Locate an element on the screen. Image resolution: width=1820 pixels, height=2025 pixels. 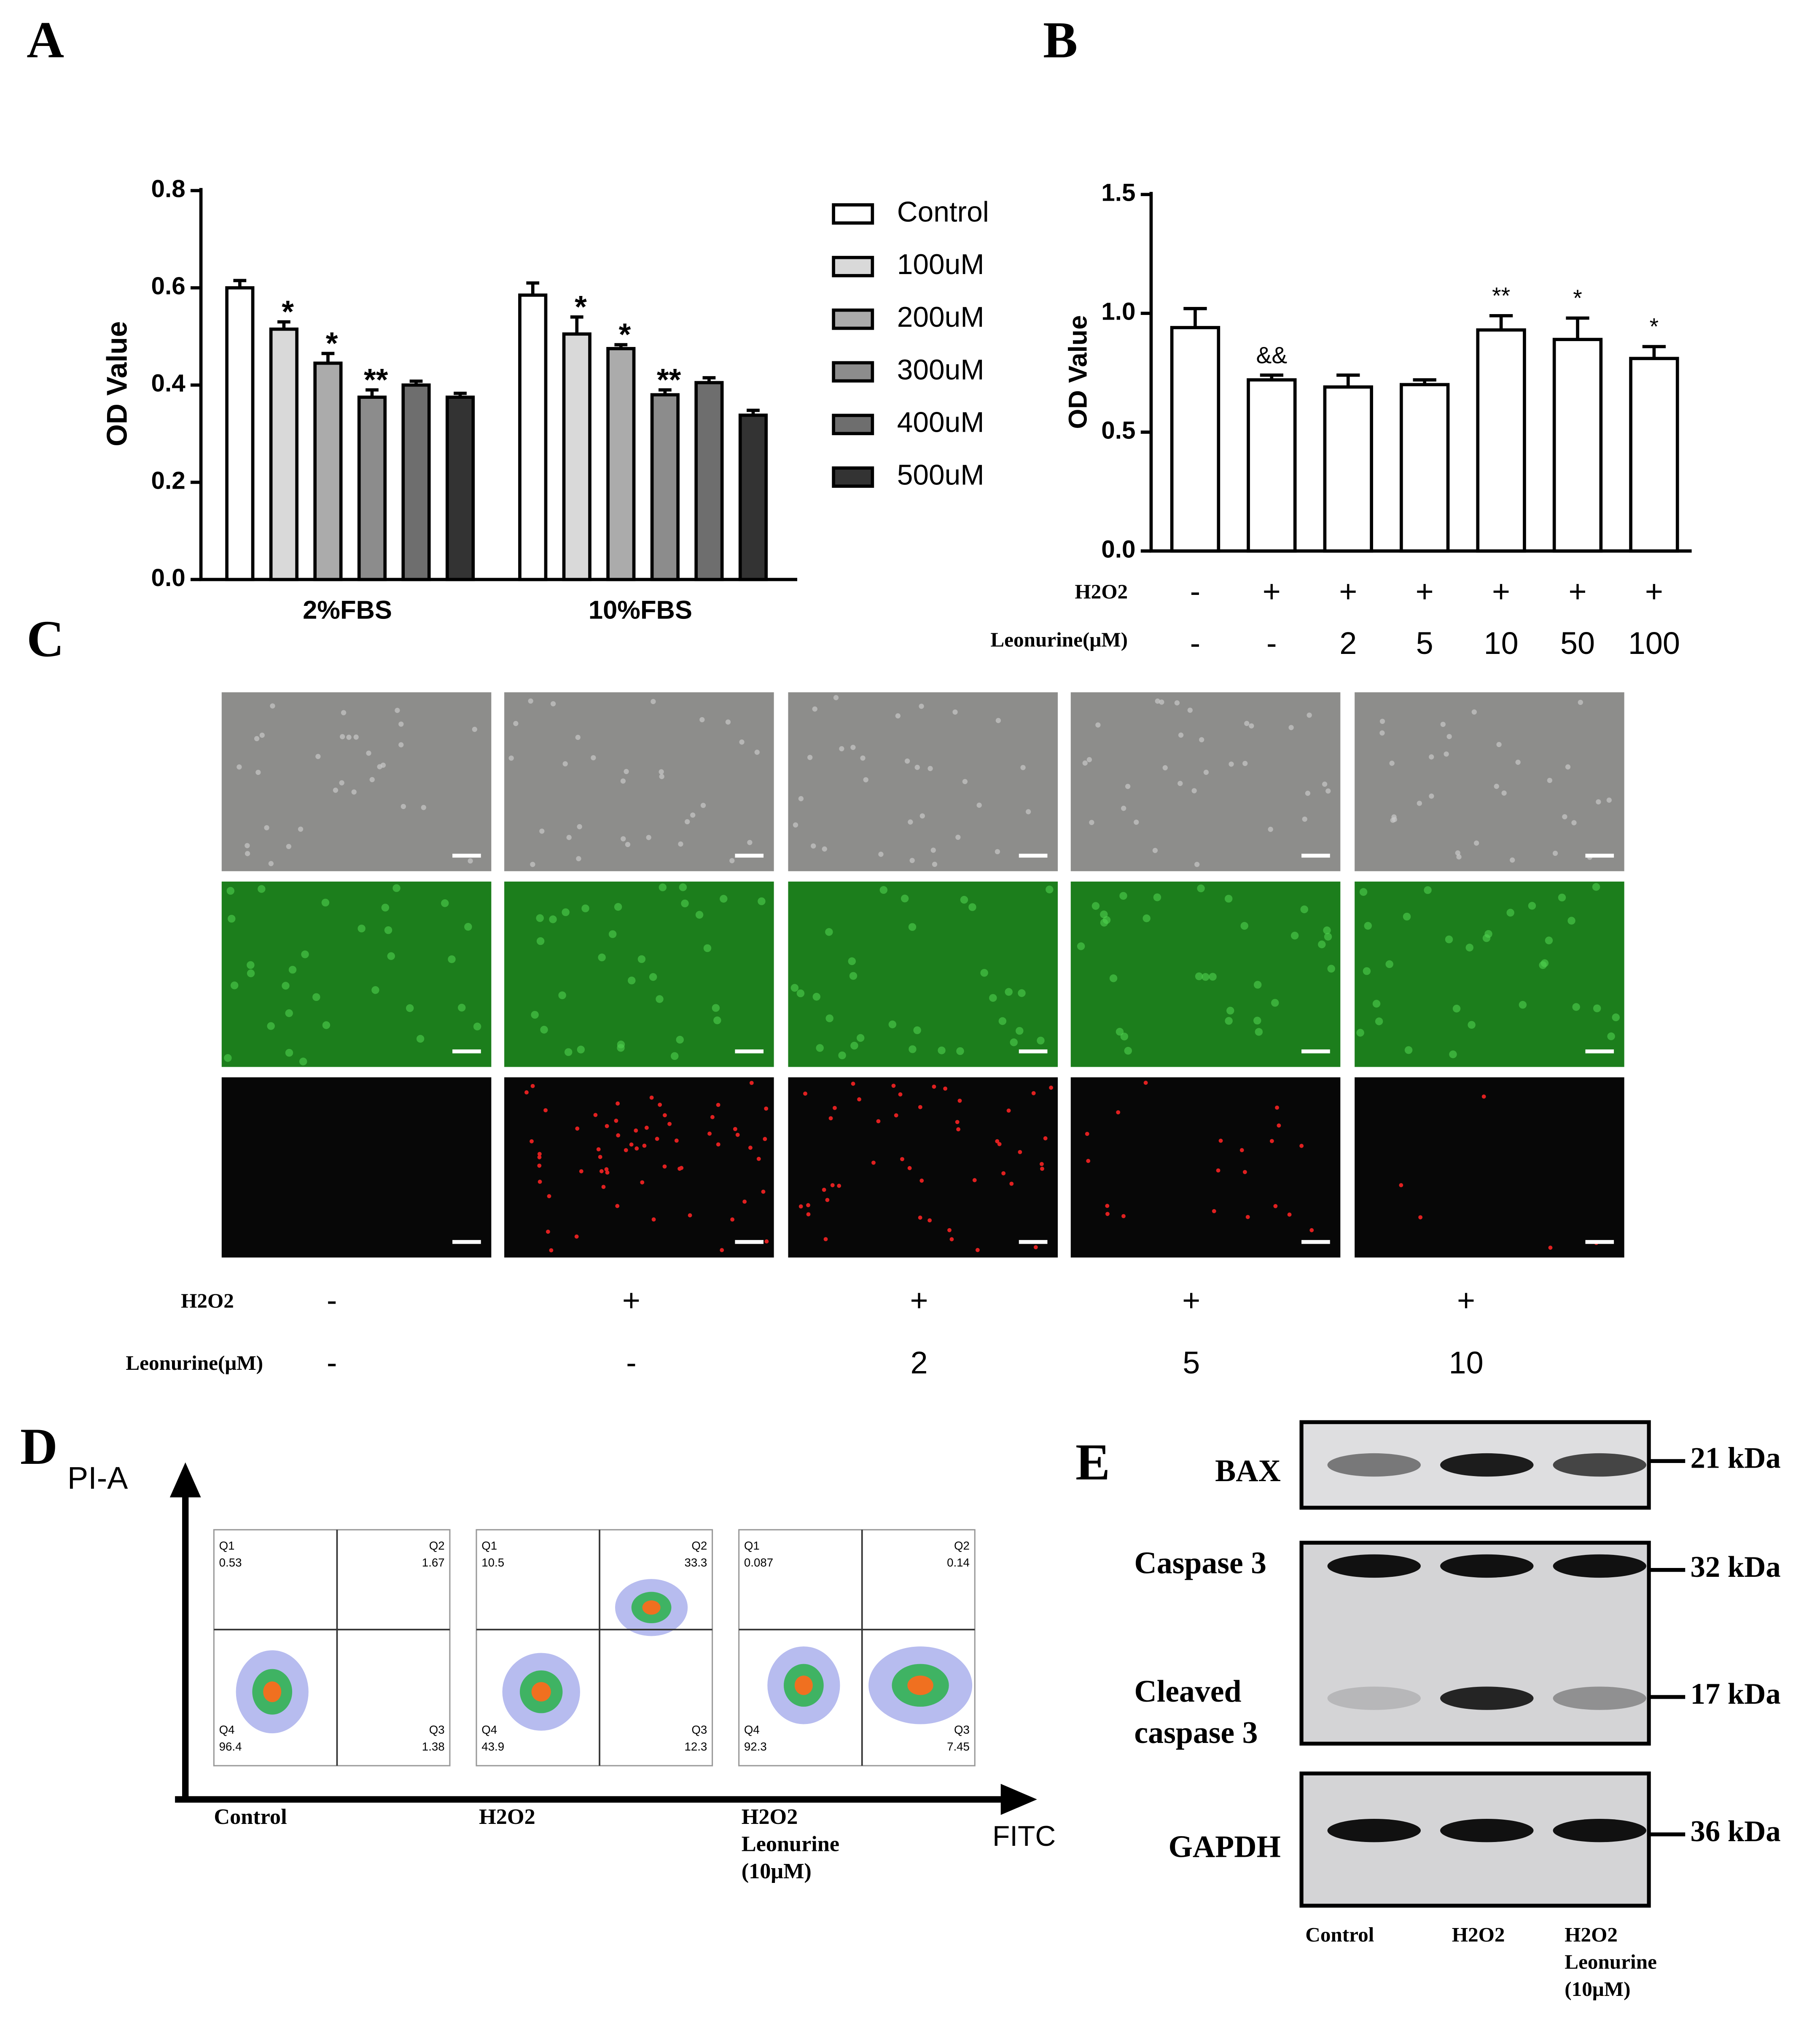
panel-label: B is located at coordinates (1060, 40).